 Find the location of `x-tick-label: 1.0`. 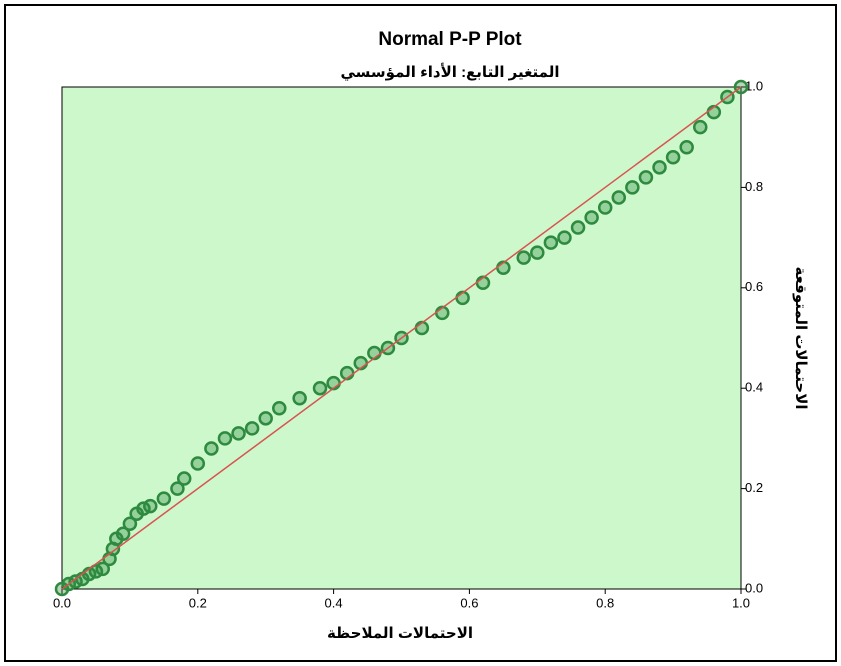

x-tick-label: 1.0 is located at coordinates (741, 602).